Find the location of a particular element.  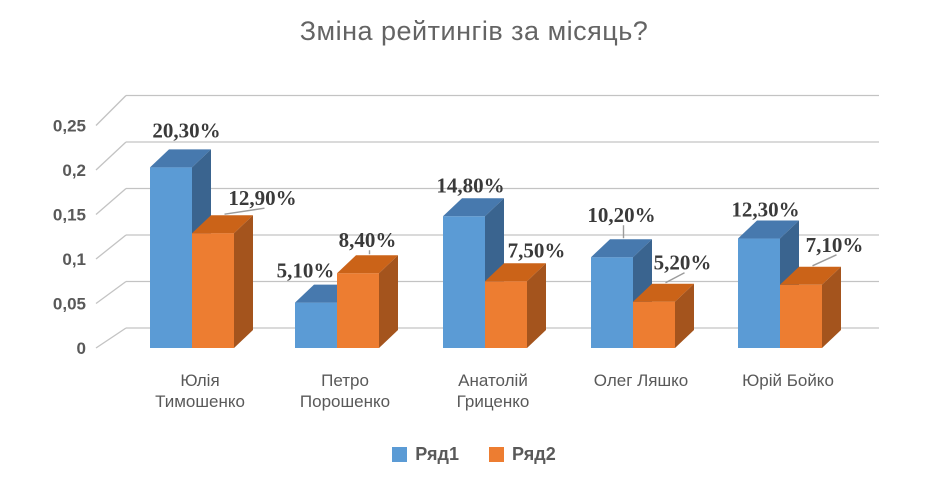

bar-series2-cat2 is located at coordinates (367, 301).